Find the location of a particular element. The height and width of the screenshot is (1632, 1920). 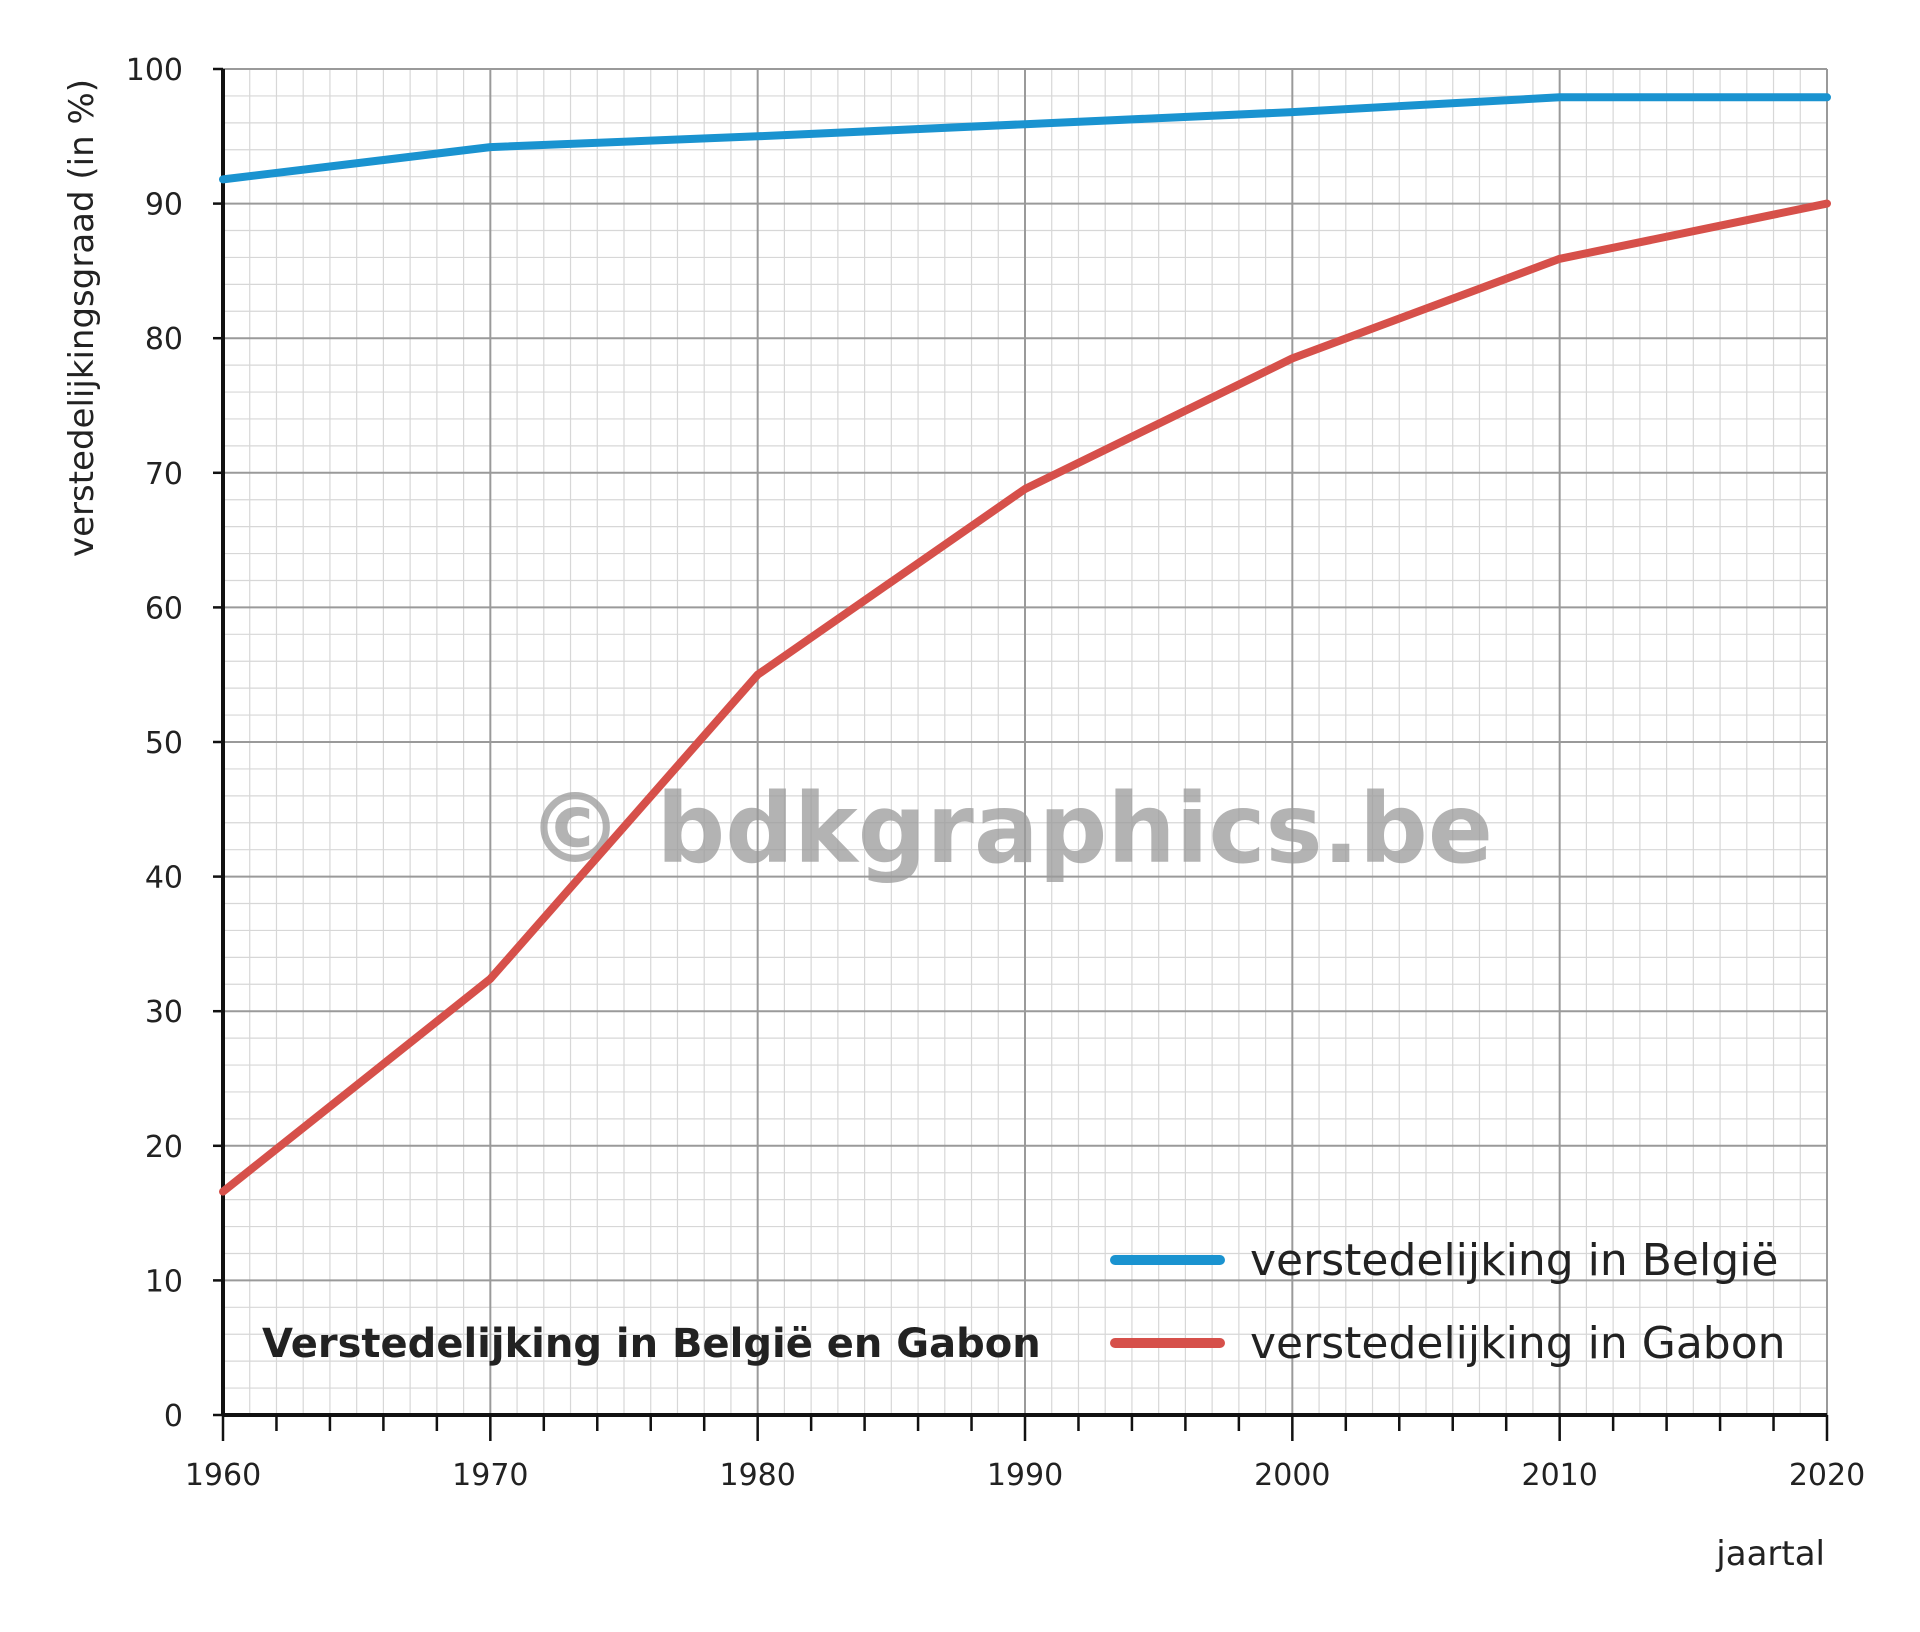

x-tick-label: 1990 is located at coordinates (1025, 1475).